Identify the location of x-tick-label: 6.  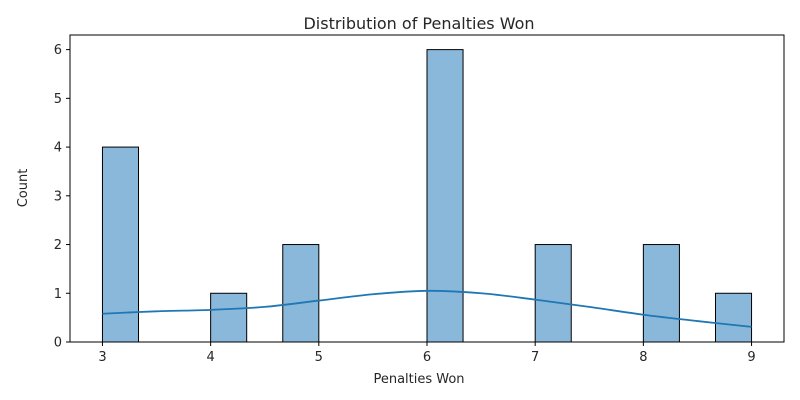
(427, 357).